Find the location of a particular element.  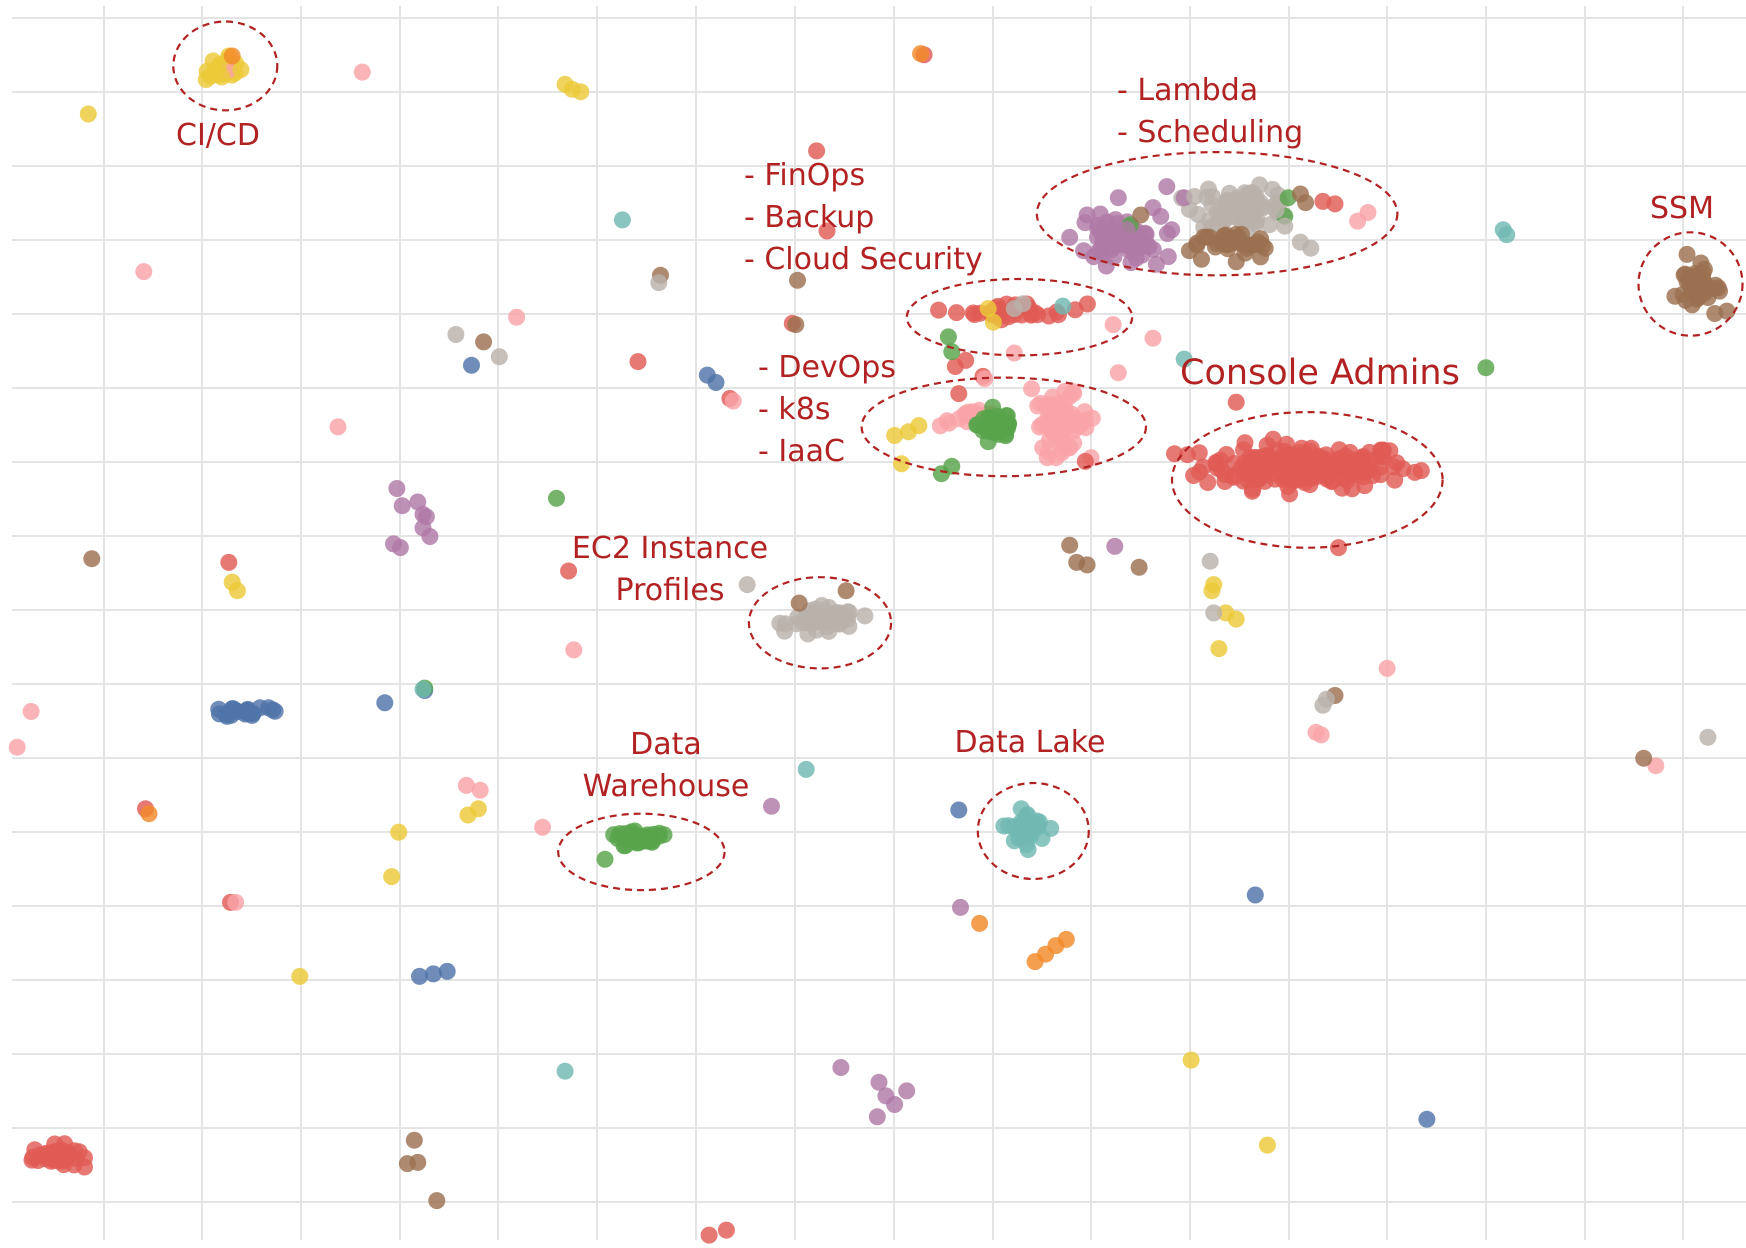

cluster-label-line: - FinOps is located at coordinates (804, 175).